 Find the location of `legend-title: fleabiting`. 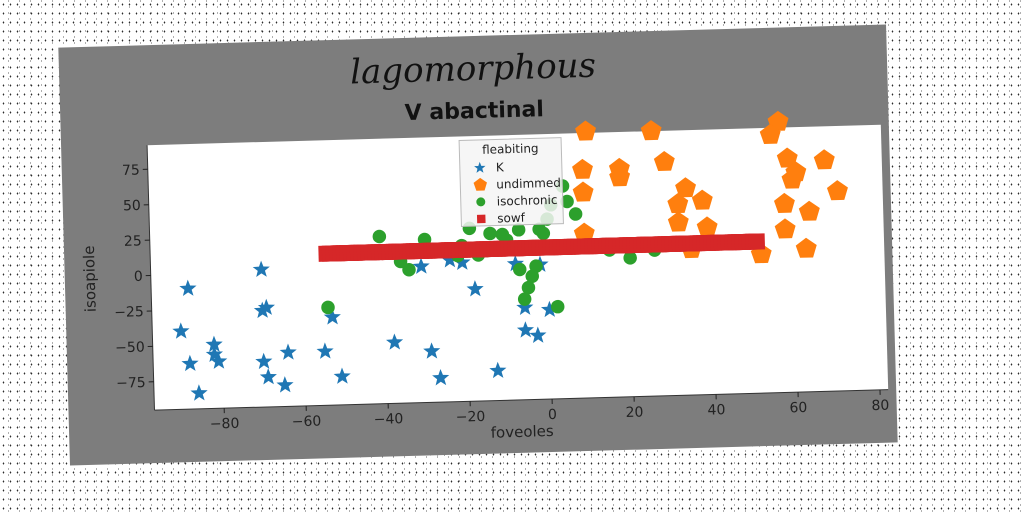

legend-title: fleabiting is located at coordinates (510, 149).